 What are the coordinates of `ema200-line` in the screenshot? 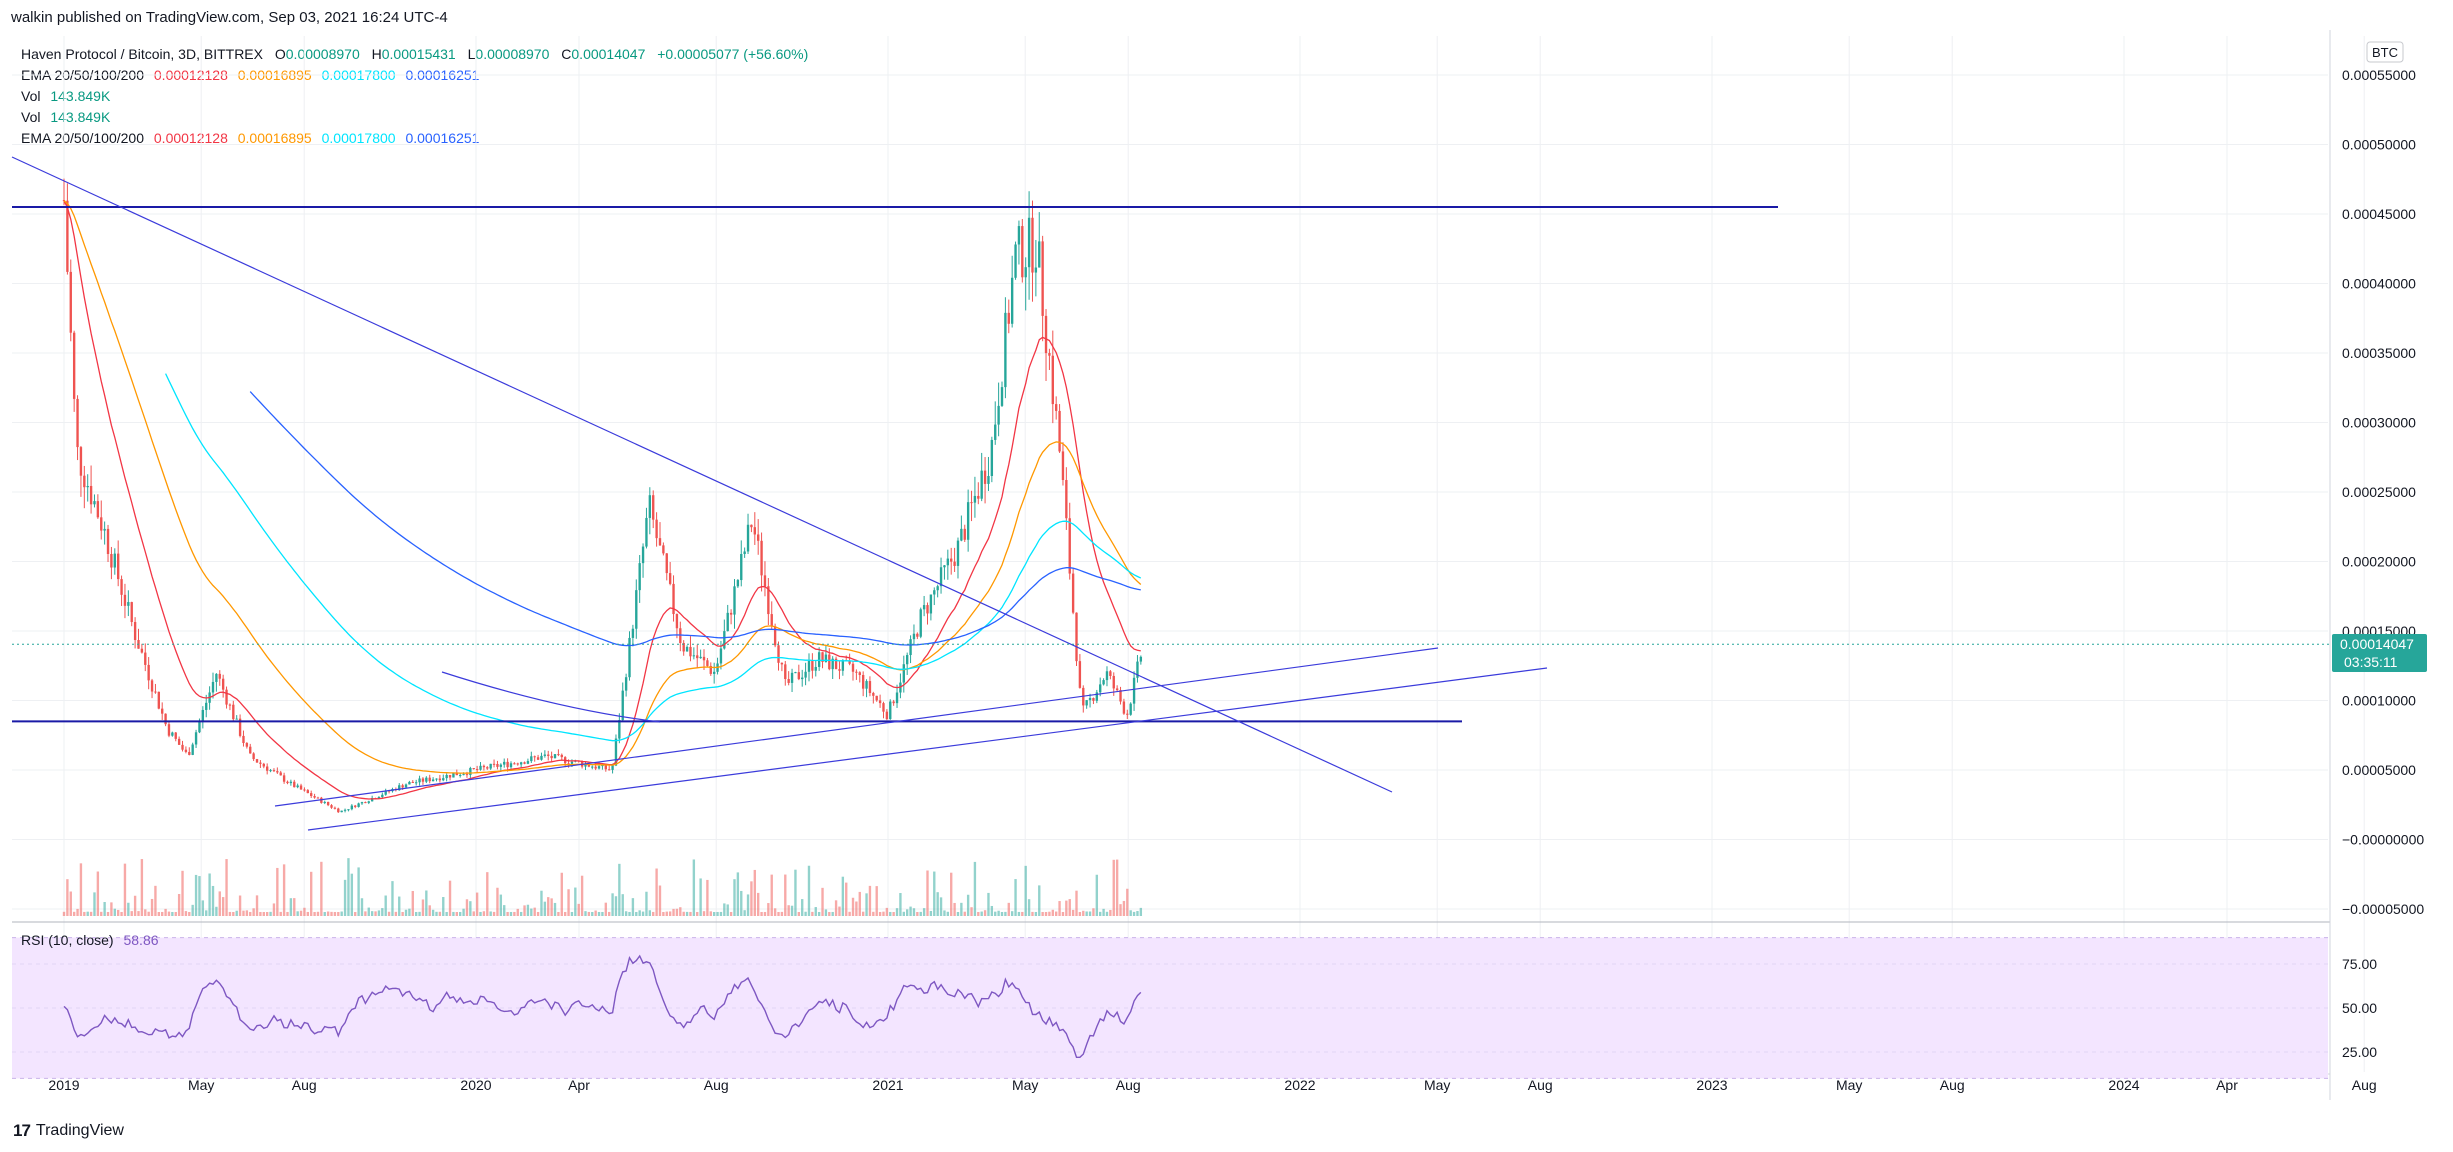 It's located at (695, 519).